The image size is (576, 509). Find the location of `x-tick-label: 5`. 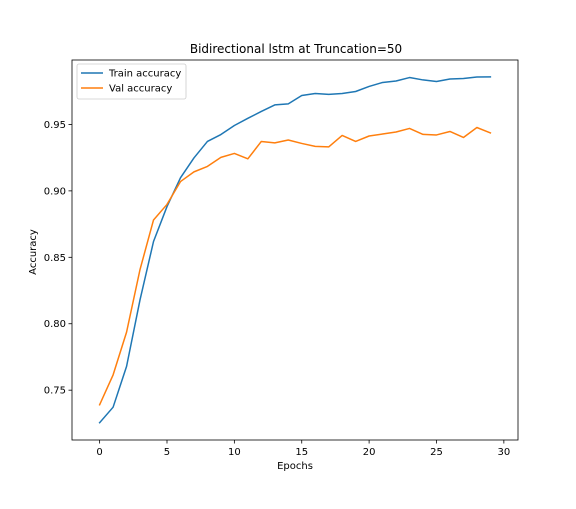

x-tick-label: 5 is located at coordinates (167, 452).